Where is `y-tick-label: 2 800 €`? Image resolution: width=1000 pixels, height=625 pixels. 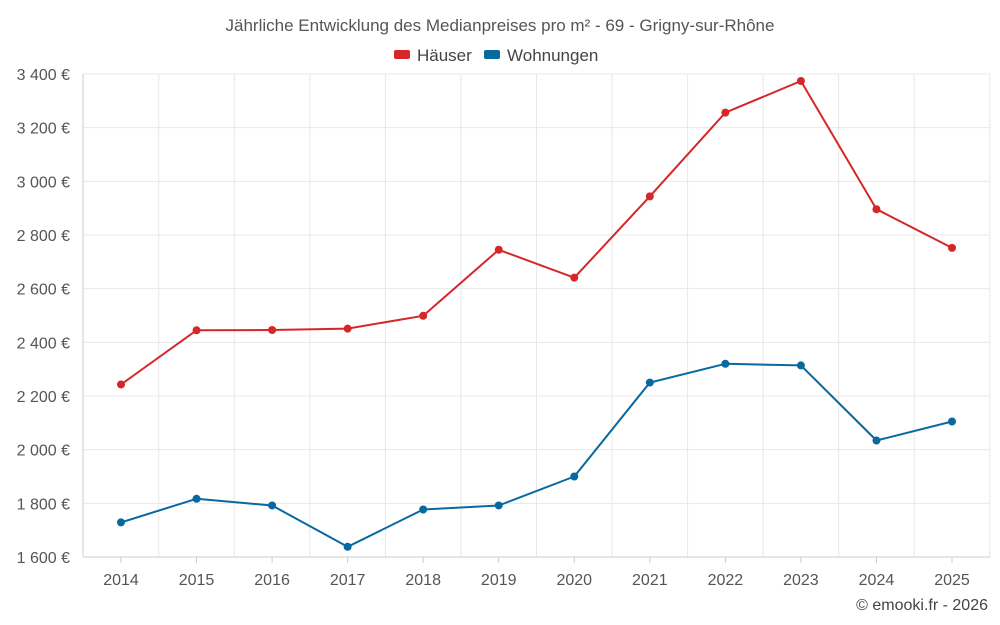
y-tick-label: 2 800 € is located at coordinates (43, 236).